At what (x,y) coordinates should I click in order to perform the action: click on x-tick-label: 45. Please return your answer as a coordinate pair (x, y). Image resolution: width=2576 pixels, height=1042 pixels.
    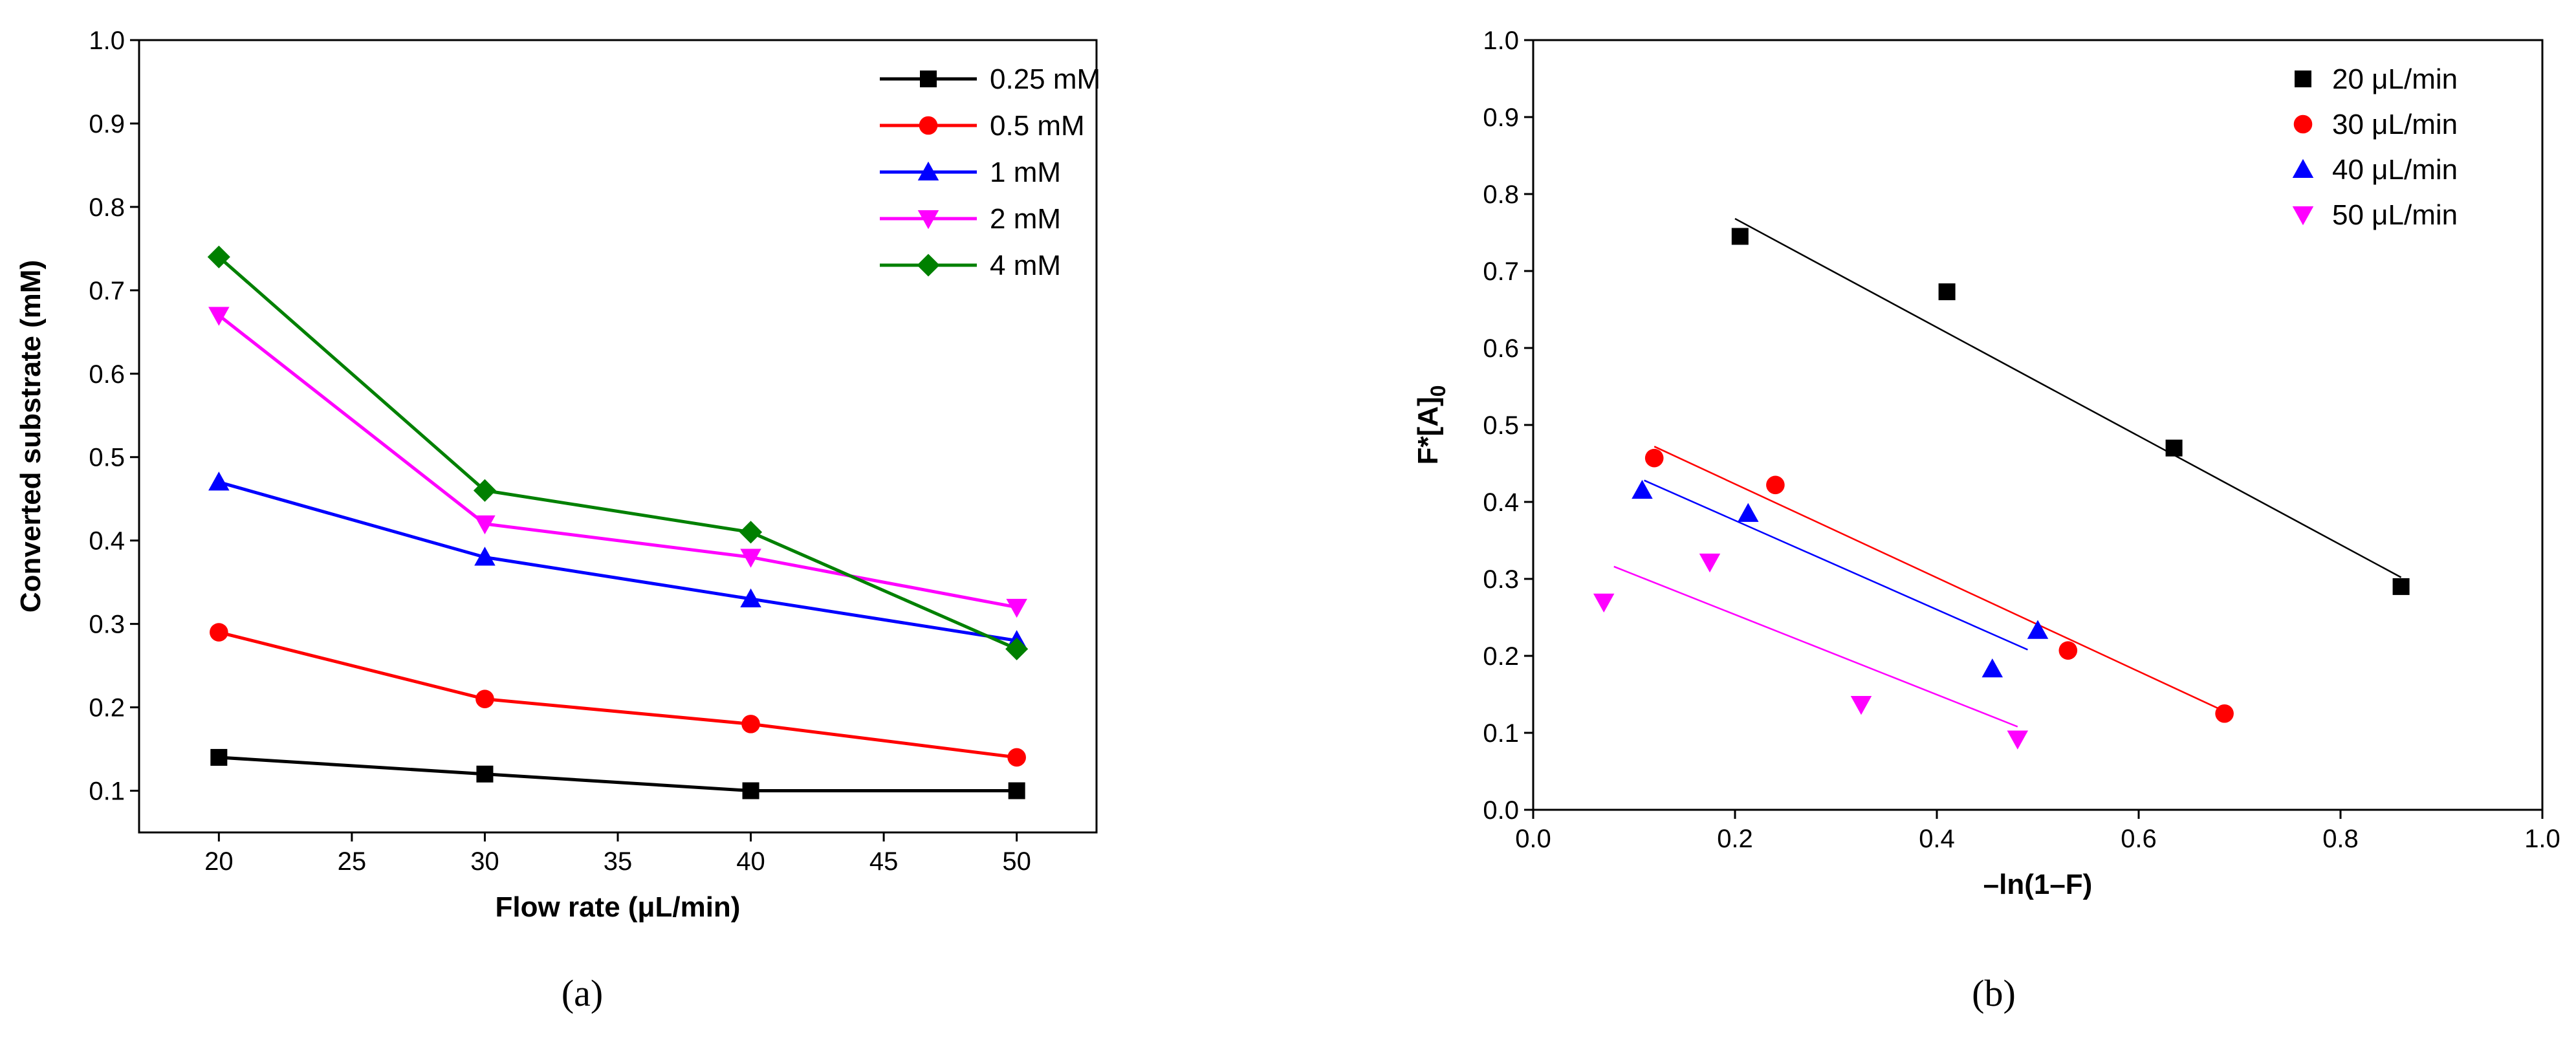
    Looking at the image, I should click on (884, 861).